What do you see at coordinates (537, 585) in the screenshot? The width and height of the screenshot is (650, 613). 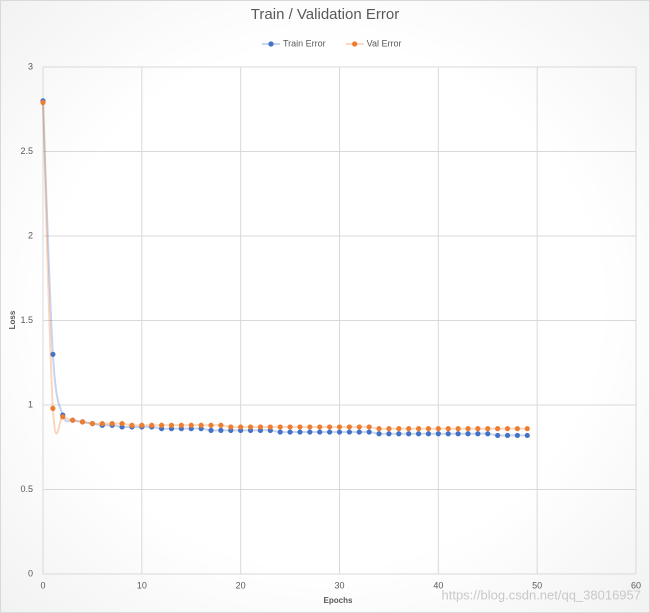 I see `x-tick-label: 50` at bounding box center [537, 585].